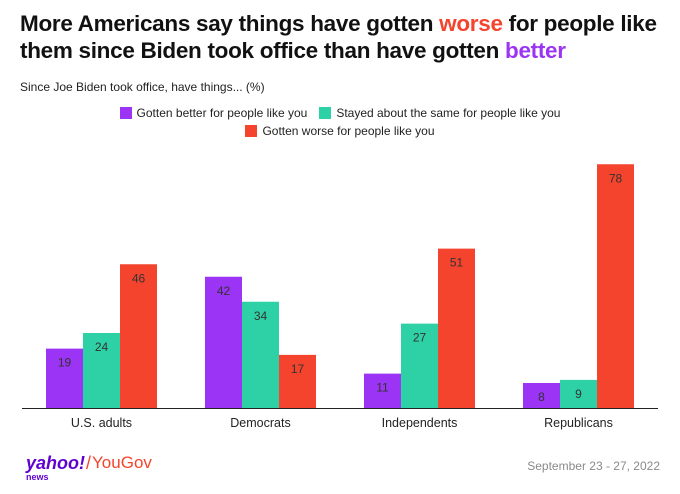  I want to click on bar-better-independents, so click(382, 390).